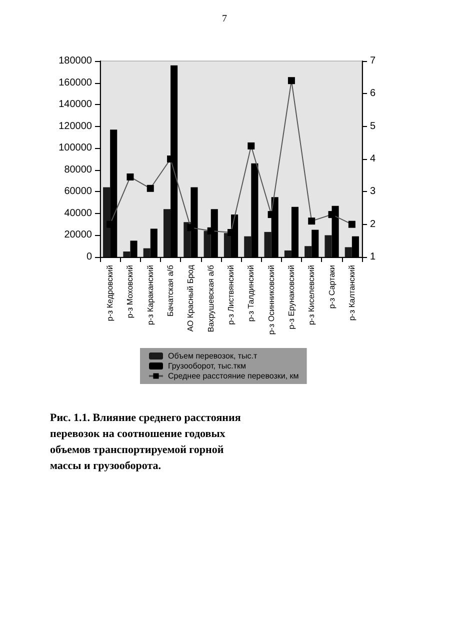 The image size is (450, 633). What do you see at coordinates (211, 298) in the screenshot?
I see `x-tick-label: Вахрушевская а/б` at bounding box center [211, 298].